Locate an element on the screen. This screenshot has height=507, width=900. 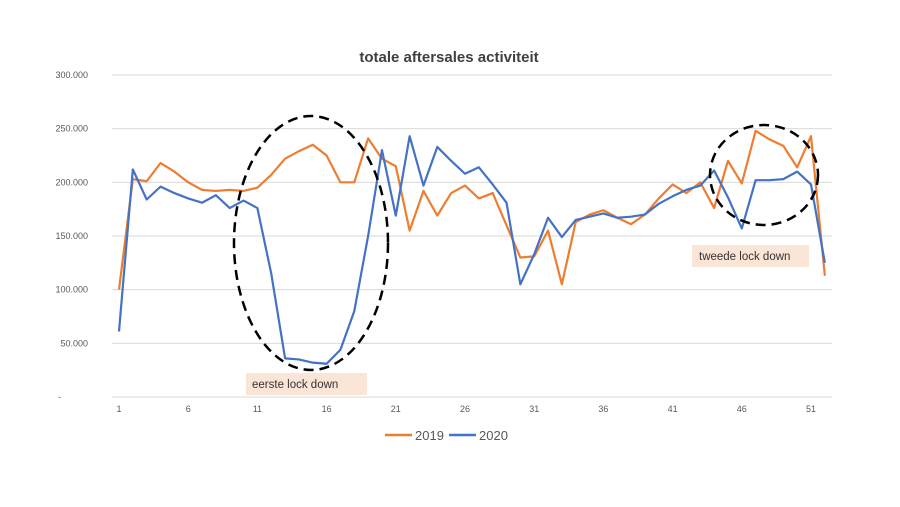
lockdown-1-ellipse is located at coordinates (311, 243).